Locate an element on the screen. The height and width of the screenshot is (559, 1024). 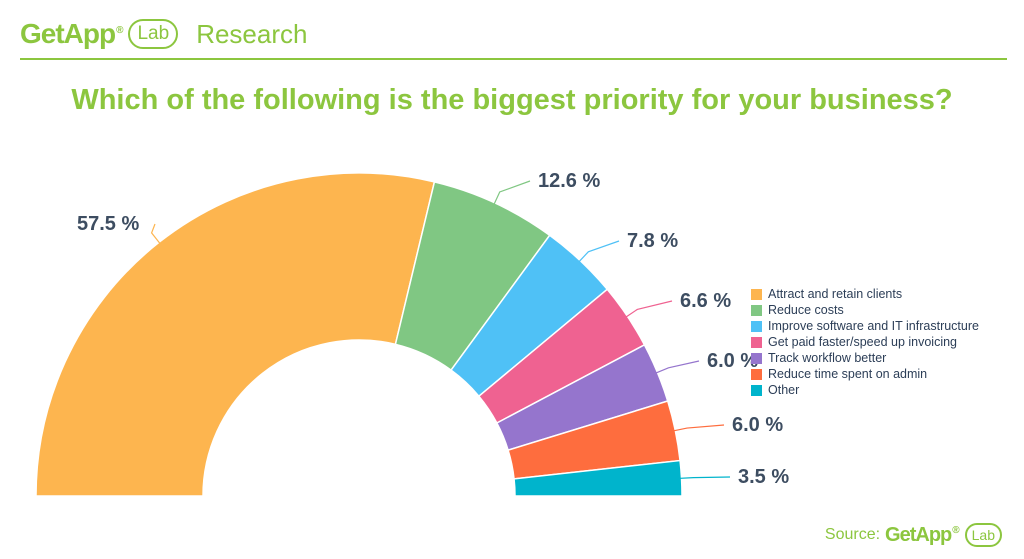
leader-line-attract-and-retain-clients is located at coordinates (157, 235).